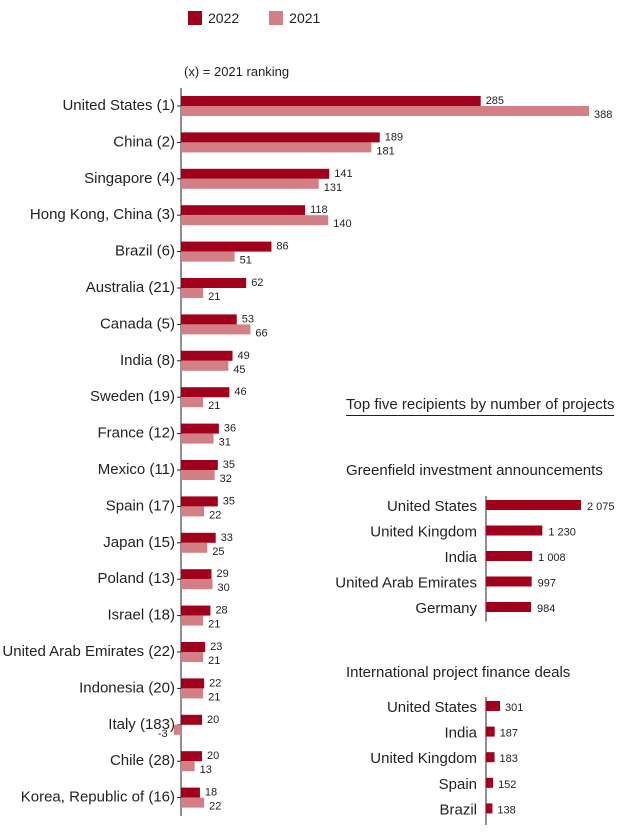 The height and width of the screenshot is (832, 640). I want to click on category-label: Spain (17), so click(140, 505).